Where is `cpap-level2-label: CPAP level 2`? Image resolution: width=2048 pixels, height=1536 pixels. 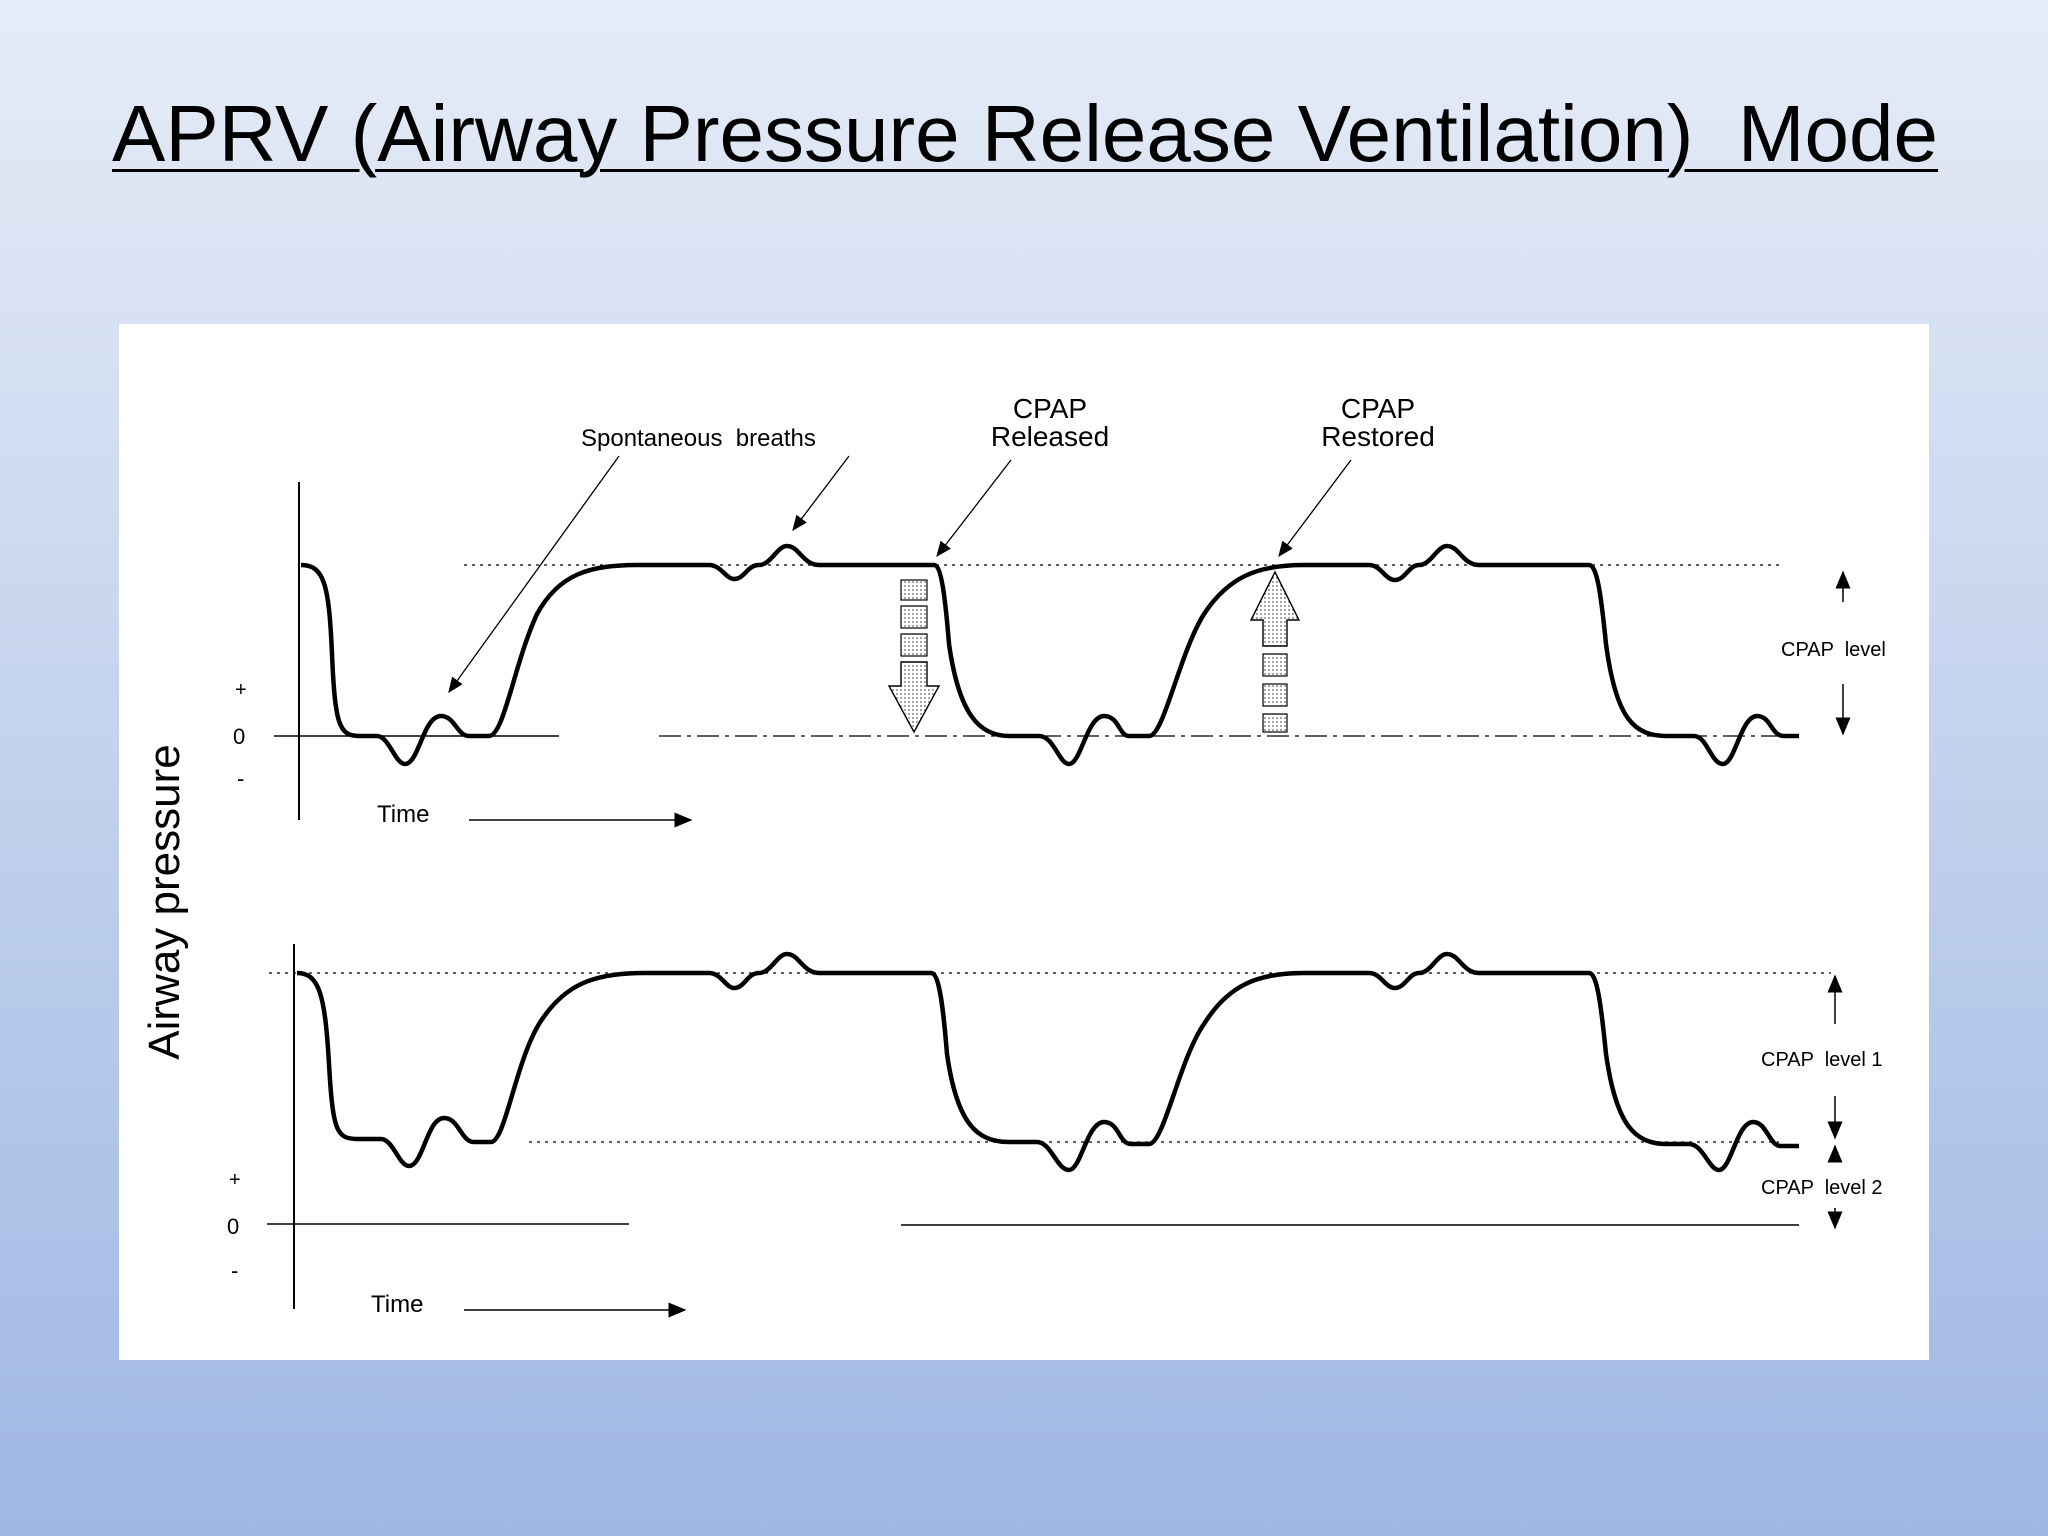
cpap-level2-label: CPAP level 2 is located at coordinates (1822, 1188).